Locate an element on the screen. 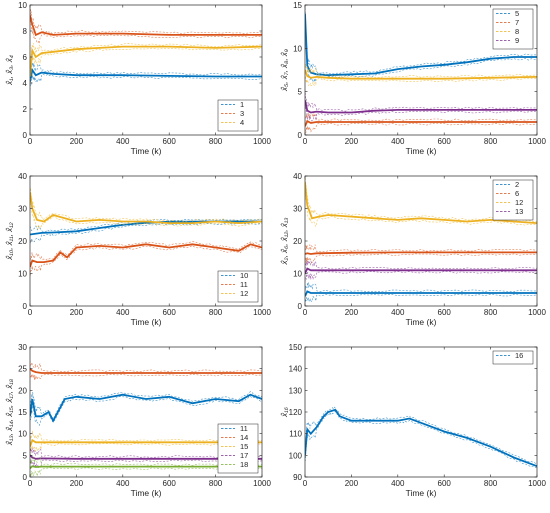  series-2-line is located at coordinates (421, 293).